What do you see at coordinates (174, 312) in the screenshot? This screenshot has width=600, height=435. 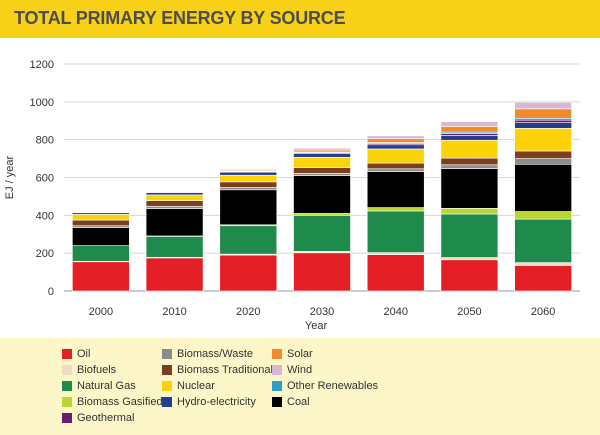 I see `x-tick-label: 2010` at bounding box center [174, 312].